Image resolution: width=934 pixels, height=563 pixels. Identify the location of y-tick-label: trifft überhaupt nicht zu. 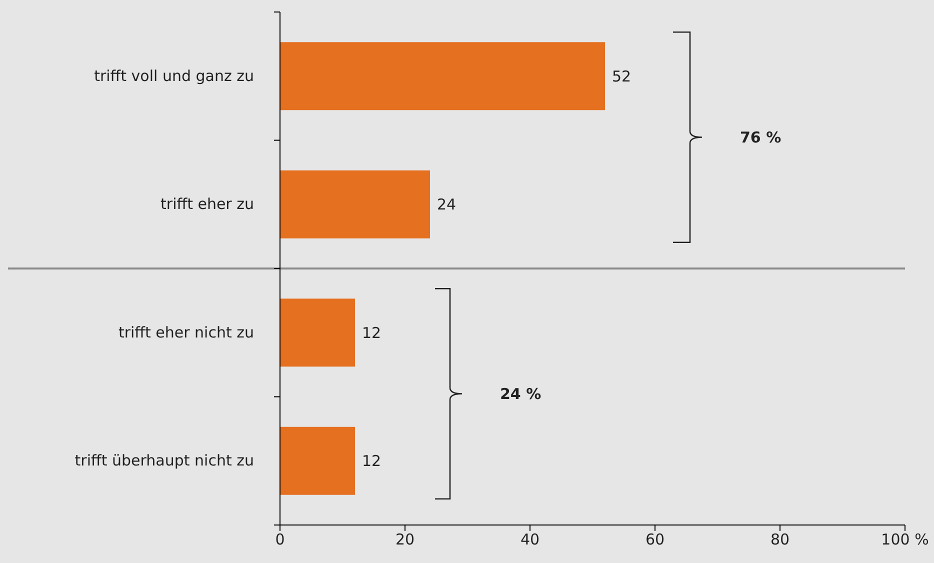
(164, 461).